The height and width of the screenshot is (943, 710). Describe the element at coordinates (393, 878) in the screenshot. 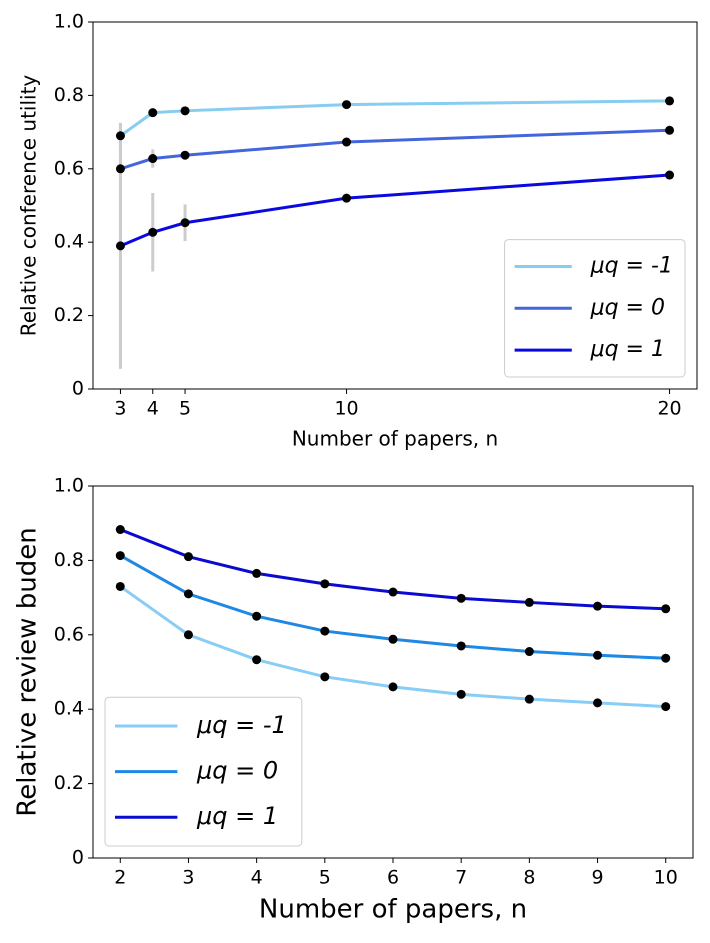

I see `x-tick-label: 6` at that location.